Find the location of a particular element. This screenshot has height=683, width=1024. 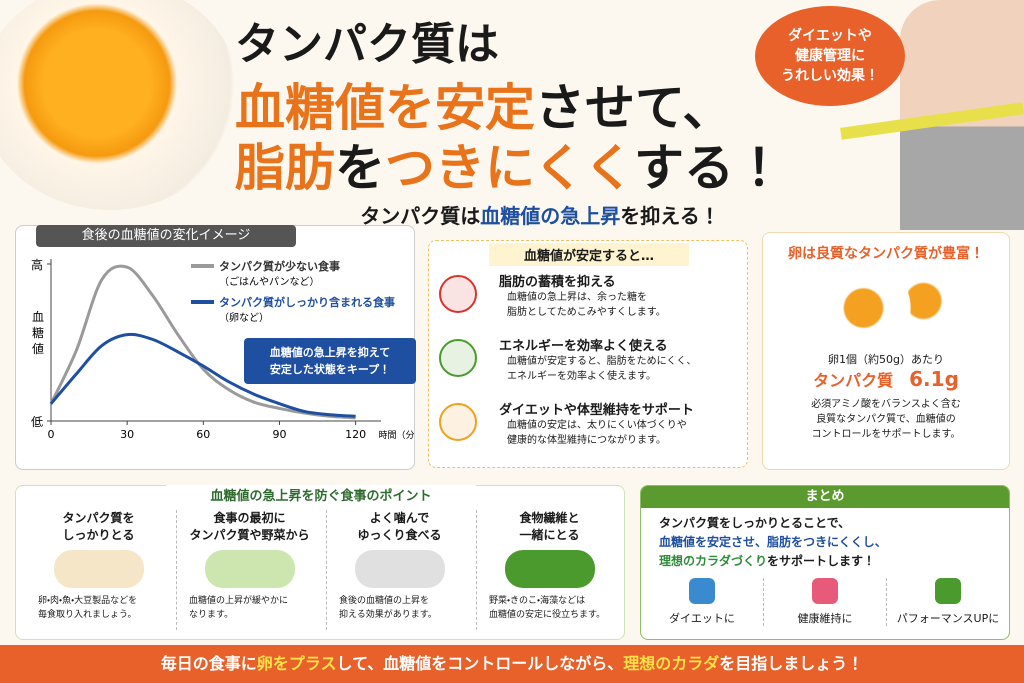

text-line: 安定した状態をキープ！ is located at coordinates (330, 369).